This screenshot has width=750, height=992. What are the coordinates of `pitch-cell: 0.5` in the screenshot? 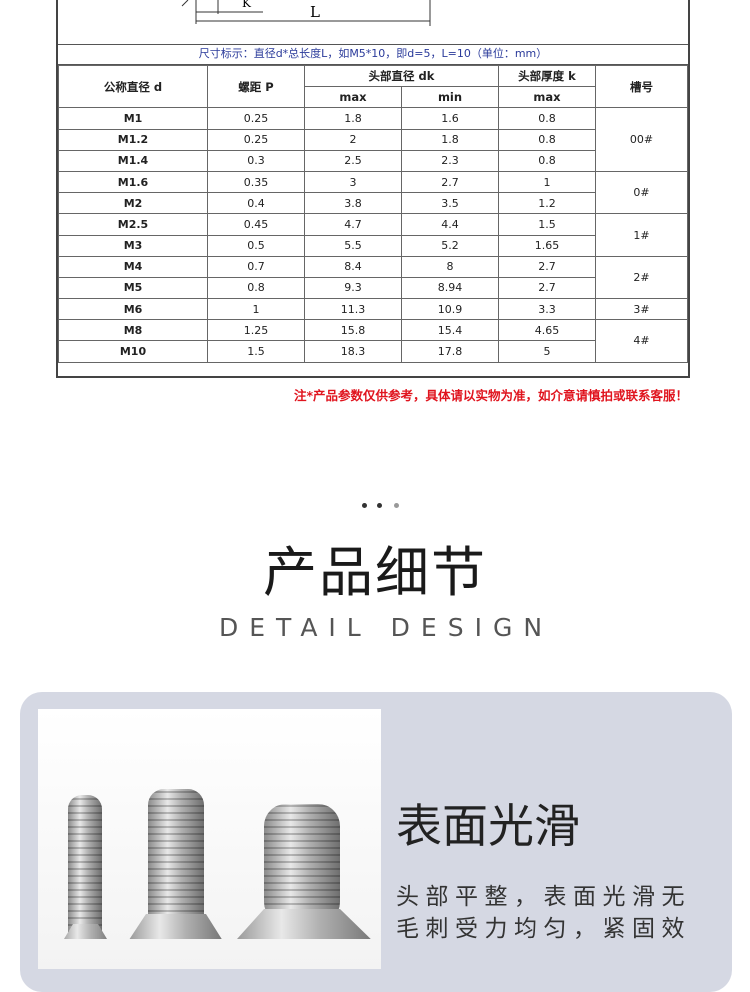 It's located at (256, 245).